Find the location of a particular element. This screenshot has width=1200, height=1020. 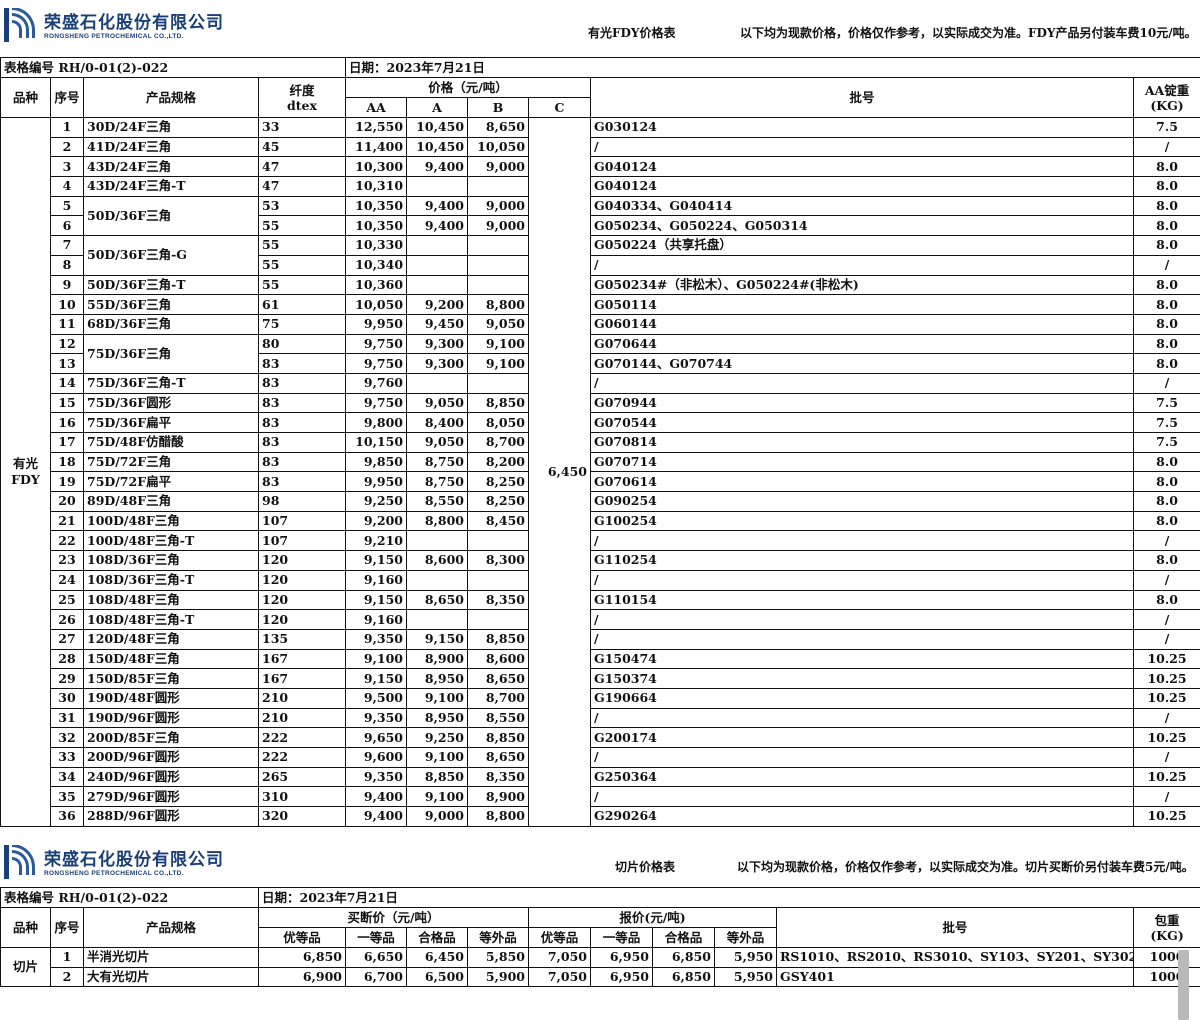

row-number: 22 is located at coordinates (67, 541).